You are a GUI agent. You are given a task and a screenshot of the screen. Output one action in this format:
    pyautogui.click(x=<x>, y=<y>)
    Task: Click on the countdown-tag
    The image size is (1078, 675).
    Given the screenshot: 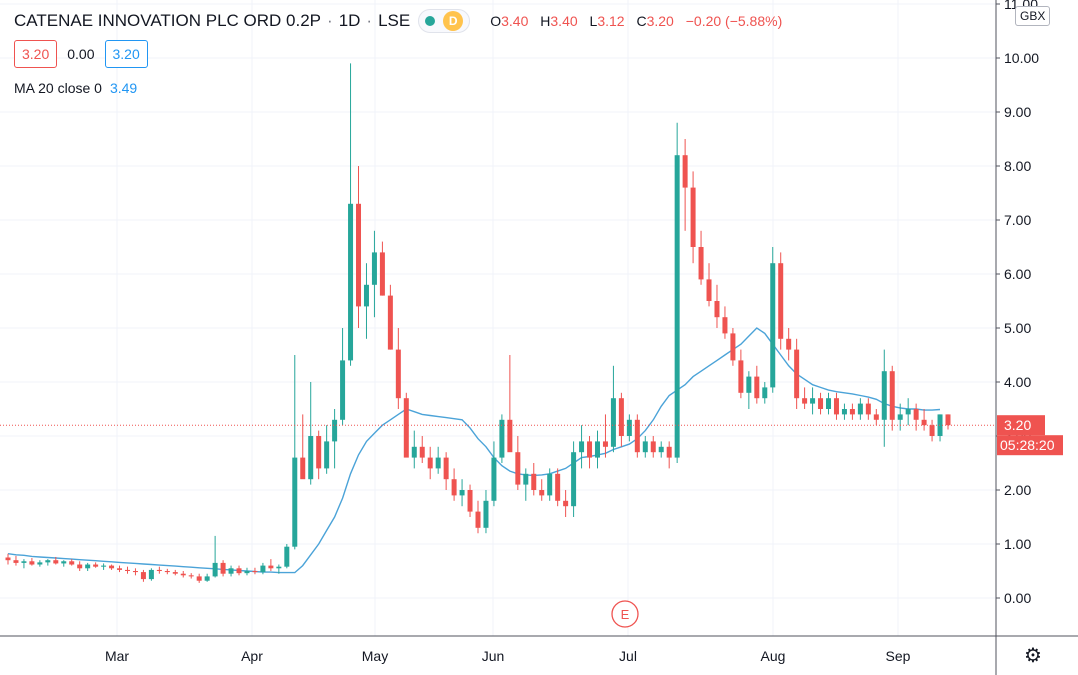 What is the action you would take?
    pyautogui.click(x=1030, y=445)
    